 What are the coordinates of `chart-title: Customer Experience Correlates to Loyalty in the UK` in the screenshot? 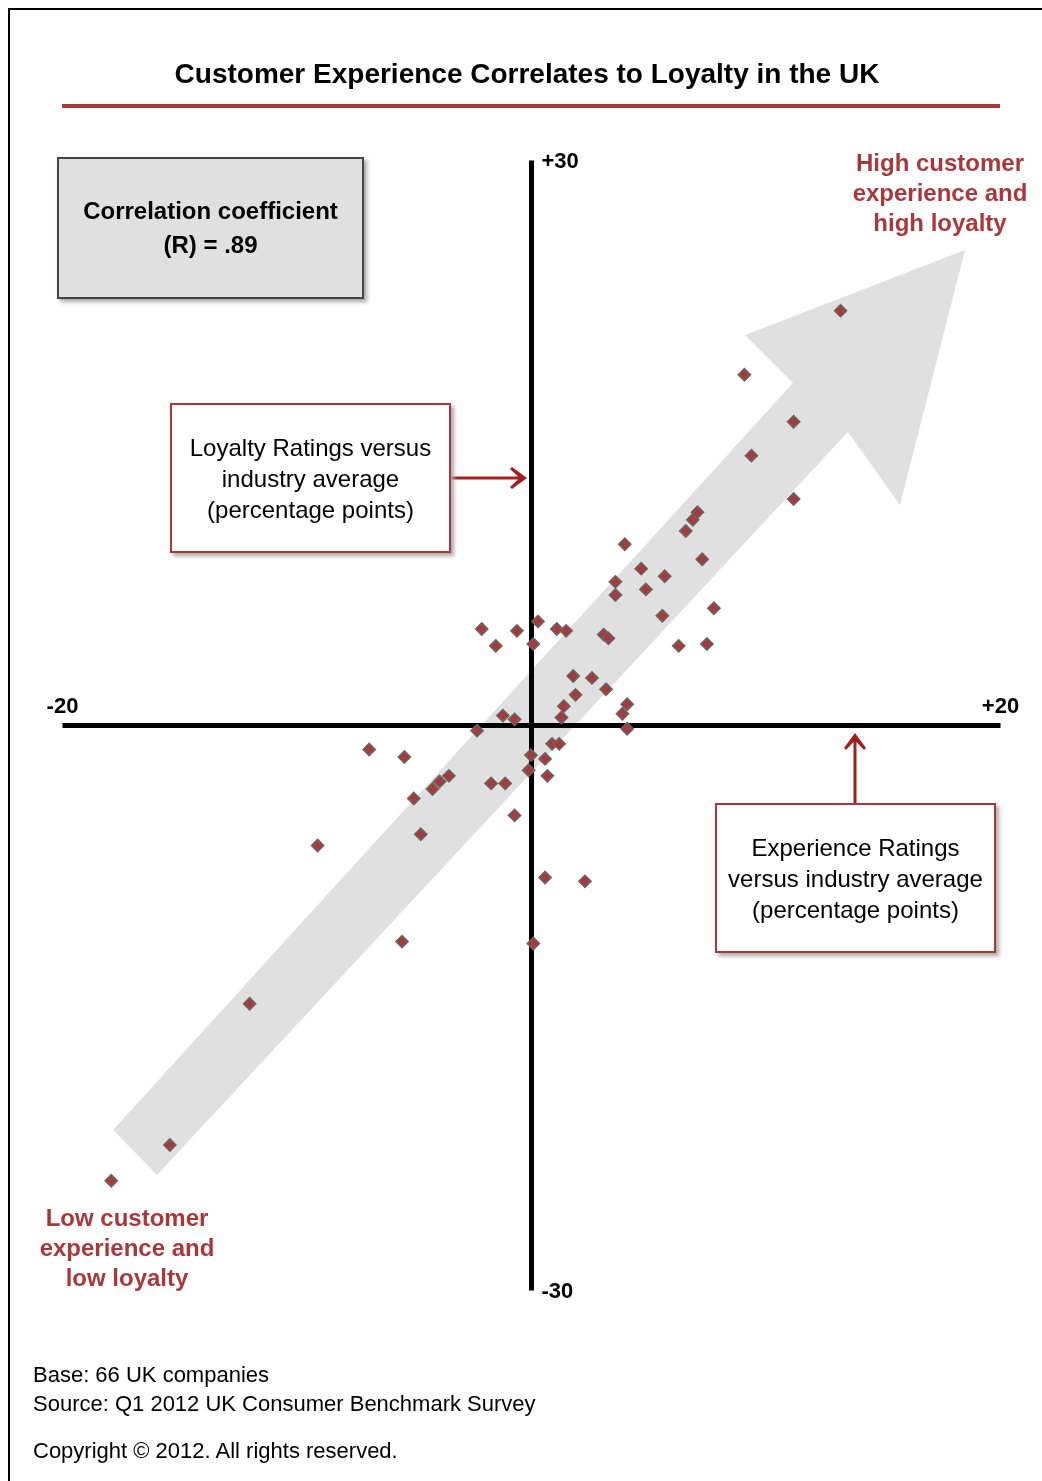 It's located at (527, 74).